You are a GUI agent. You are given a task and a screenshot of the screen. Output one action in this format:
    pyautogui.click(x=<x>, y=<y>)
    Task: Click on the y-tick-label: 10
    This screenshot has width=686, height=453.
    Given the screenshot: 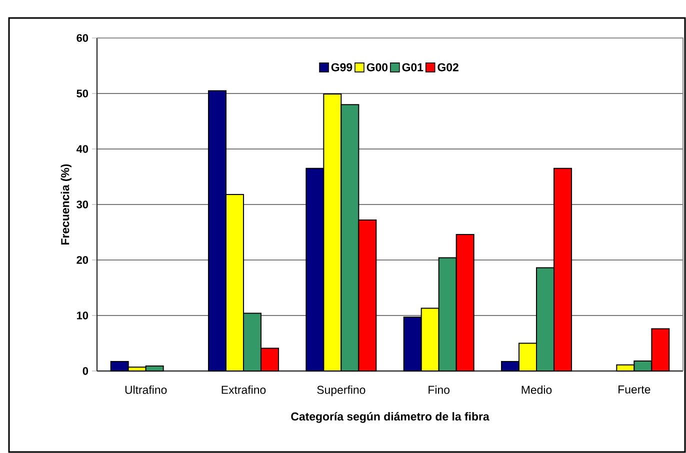 What is the action you would take?
    pyautogui.click(x=82, y=316)
    